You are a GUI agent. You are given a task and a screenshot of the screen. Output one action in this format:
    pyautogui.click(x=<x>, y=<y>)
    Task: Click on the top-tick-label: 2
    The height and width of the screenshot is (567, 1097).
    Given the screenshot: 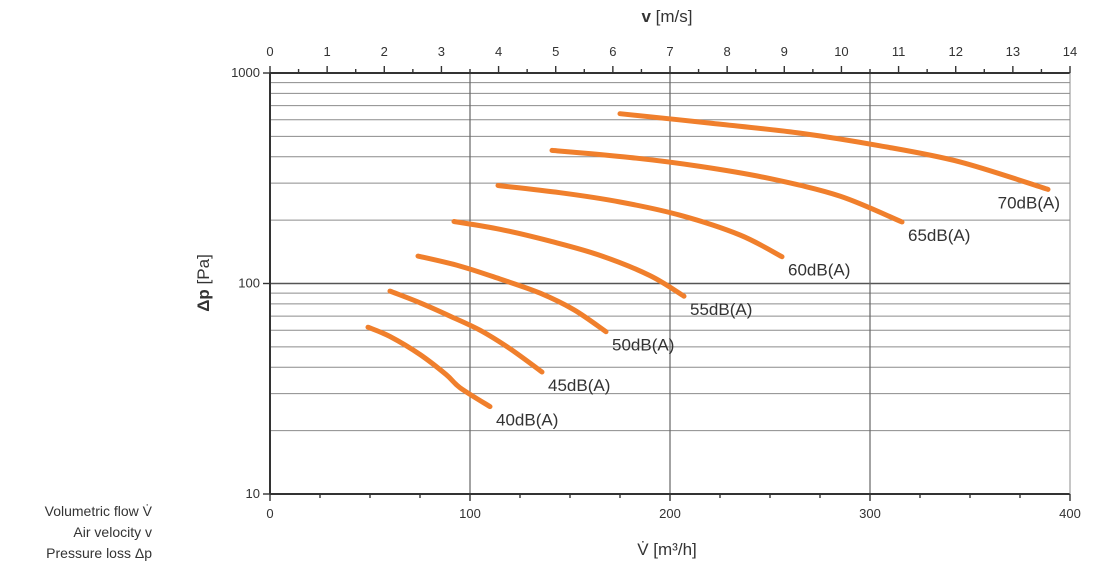 What is the action you would take?
    pyautogui.click(x=384, y=51)
    